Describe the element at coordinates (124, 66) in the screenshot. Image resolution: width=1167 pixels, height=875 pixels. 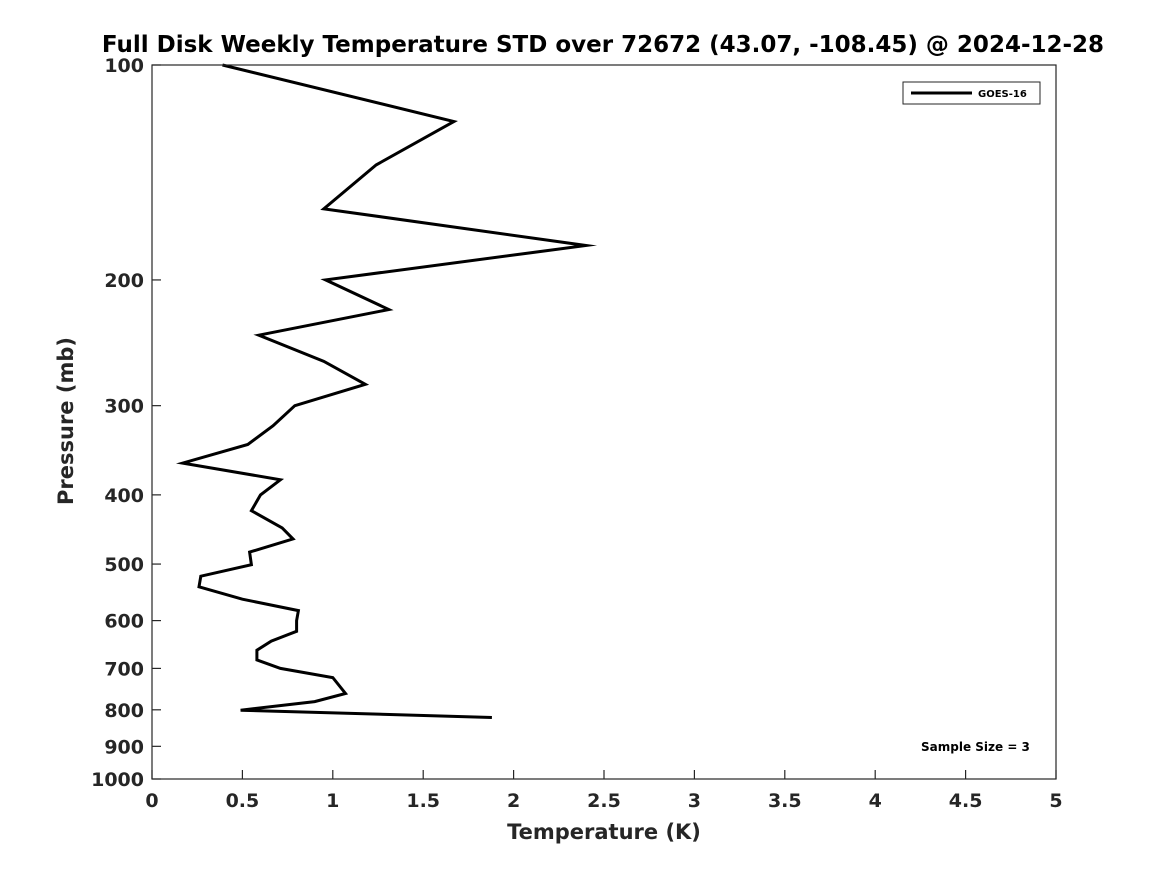
I see `y-tick-label: 100` at that location.